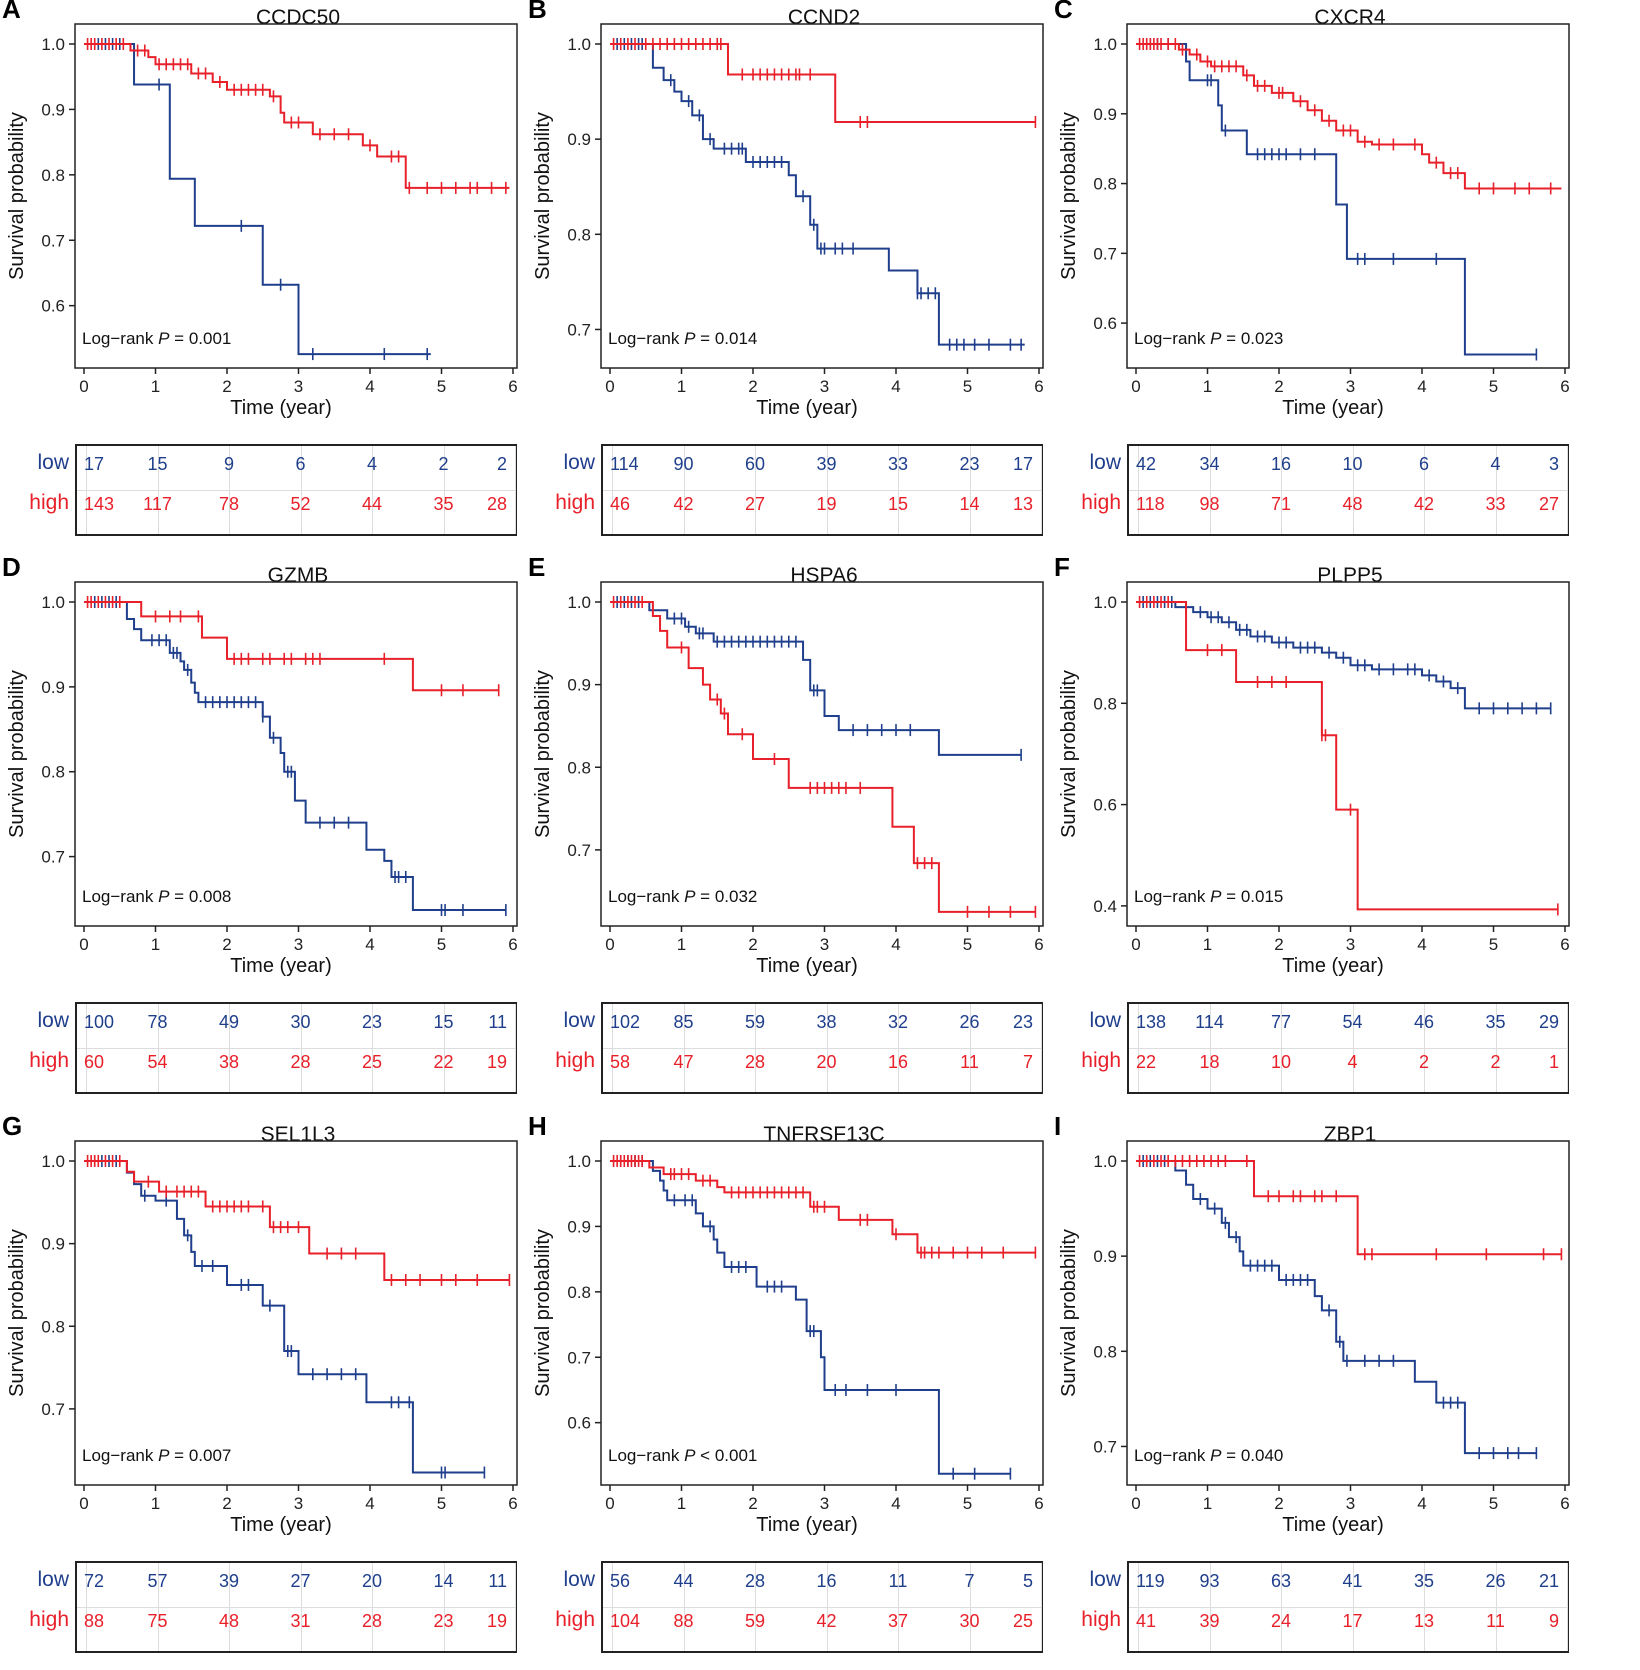 Image resolution: width=1640 pixels, height=1670 pixels. I want to click on risk-label-low: low, so click(579, 1579).